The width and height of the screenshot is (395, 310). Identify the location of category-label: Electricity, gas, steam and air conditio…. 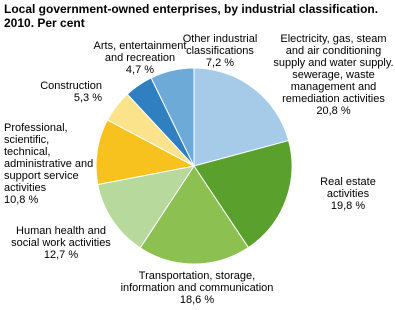
(333, 69).